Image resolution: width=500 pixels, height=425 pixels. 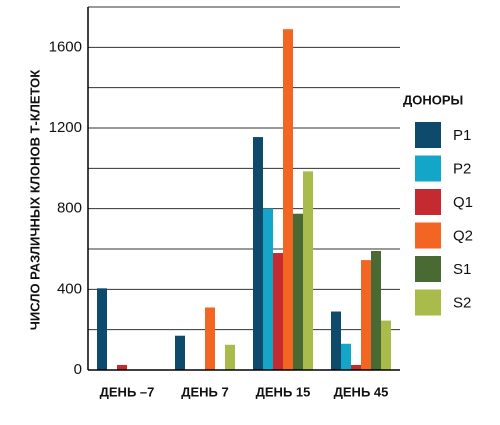 I want to click on legend-label: S1, so click(x=462, y=269).